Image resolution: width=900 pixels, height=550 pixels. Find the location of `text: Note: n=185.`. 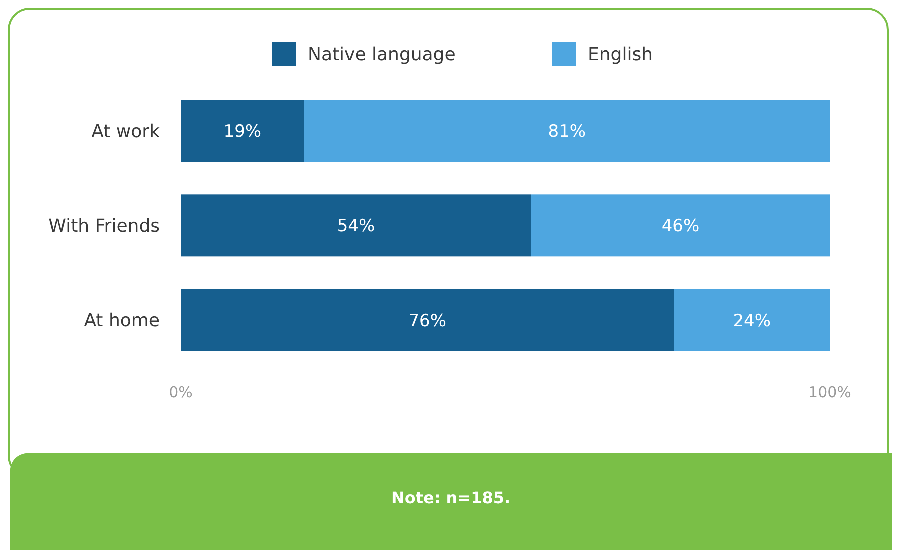

text: Note: n=185. is located at coordinates (451, 498).